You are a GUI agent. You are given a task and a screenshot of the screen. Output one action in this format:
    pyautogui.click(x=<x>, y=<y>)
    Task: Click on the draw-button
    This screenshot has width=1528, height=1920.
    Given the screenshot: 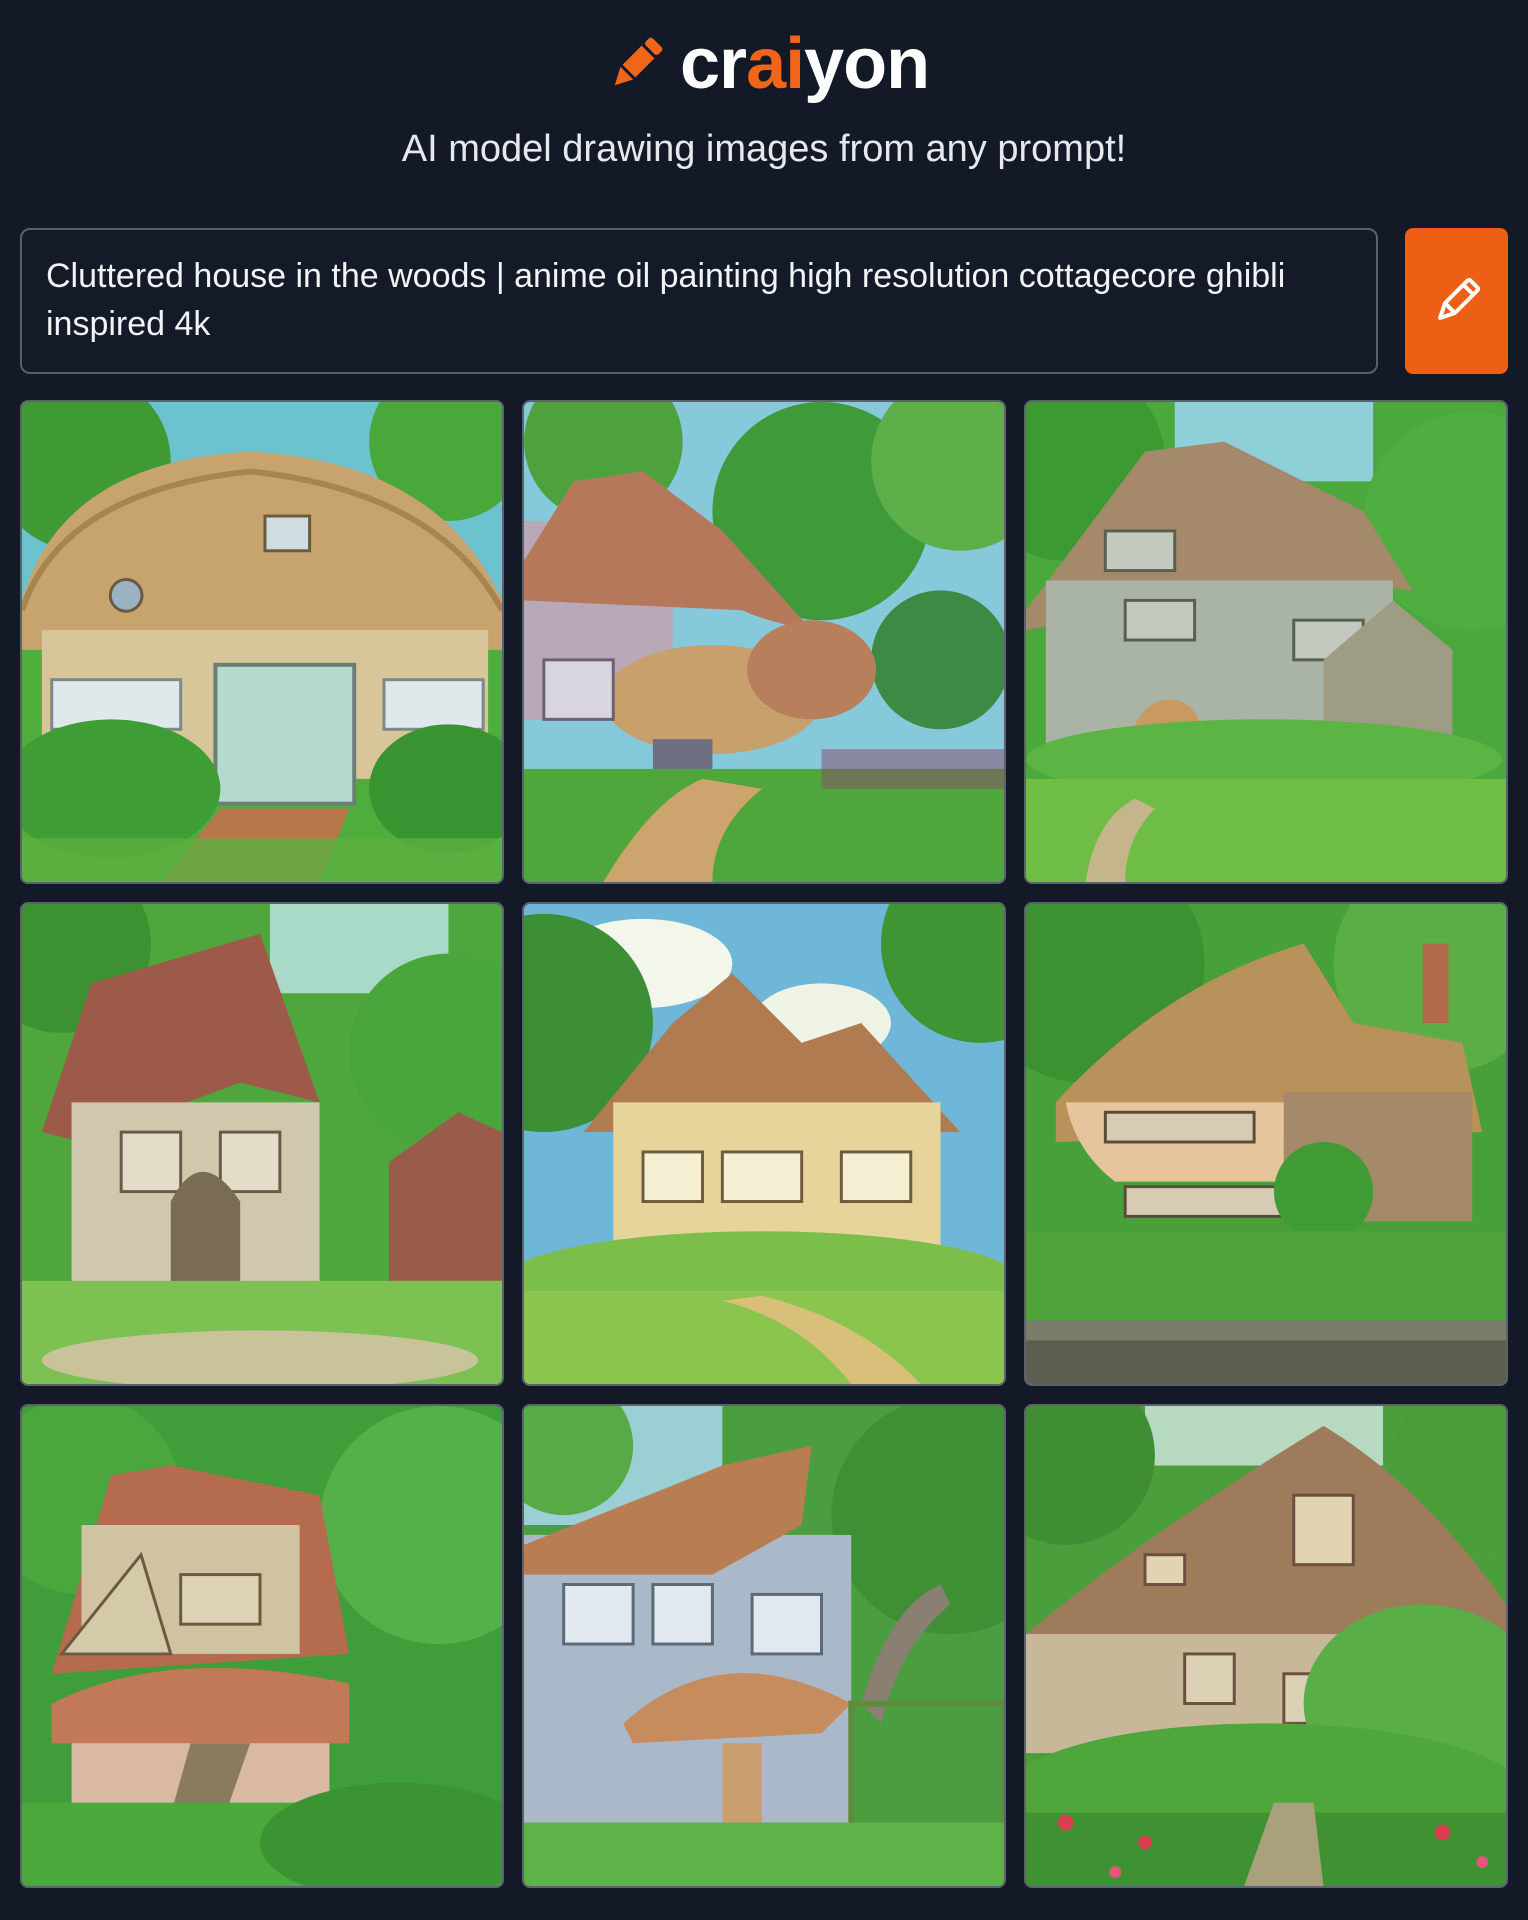 What is the action you would take?
    pyautogui.click(x=1456, y=301)
    